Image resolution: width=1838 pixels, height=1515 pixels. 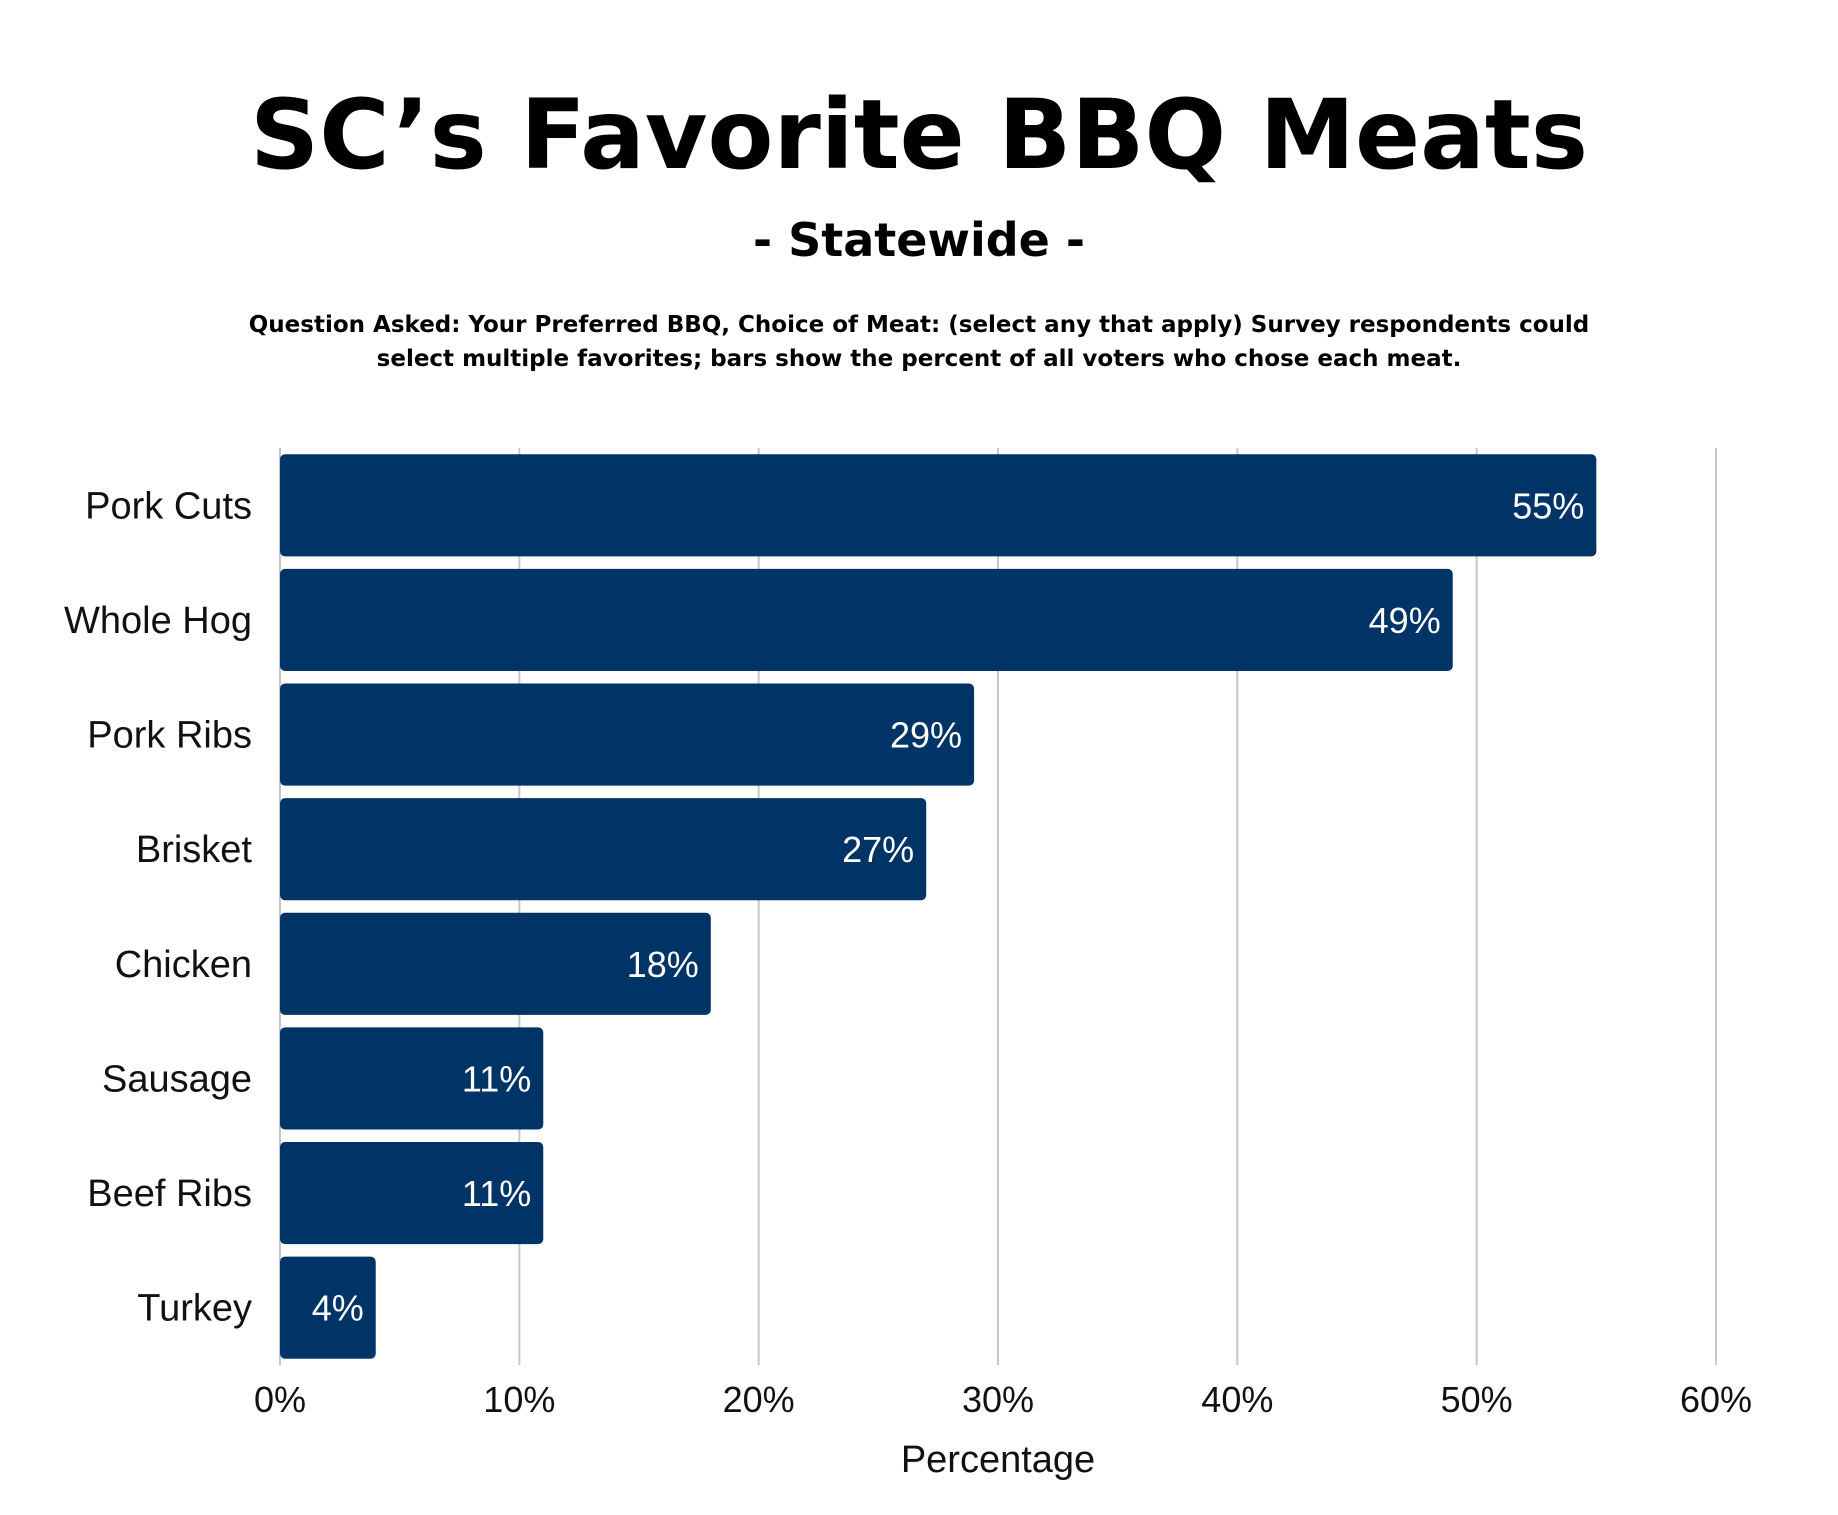 What do you see at coordinates (1716, 1399) in the screenshot?
I see `x-tick-label: 60%` at bounding box center [1716, 1399].